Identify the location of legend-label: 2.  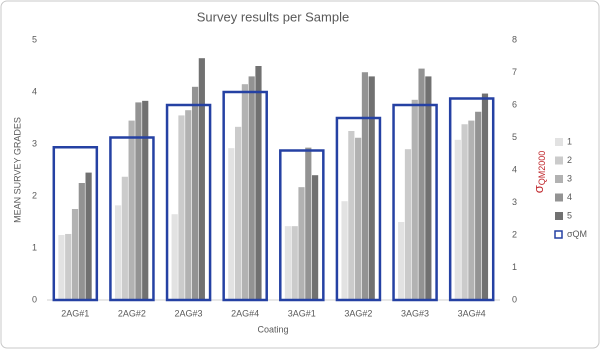
(569, 160).